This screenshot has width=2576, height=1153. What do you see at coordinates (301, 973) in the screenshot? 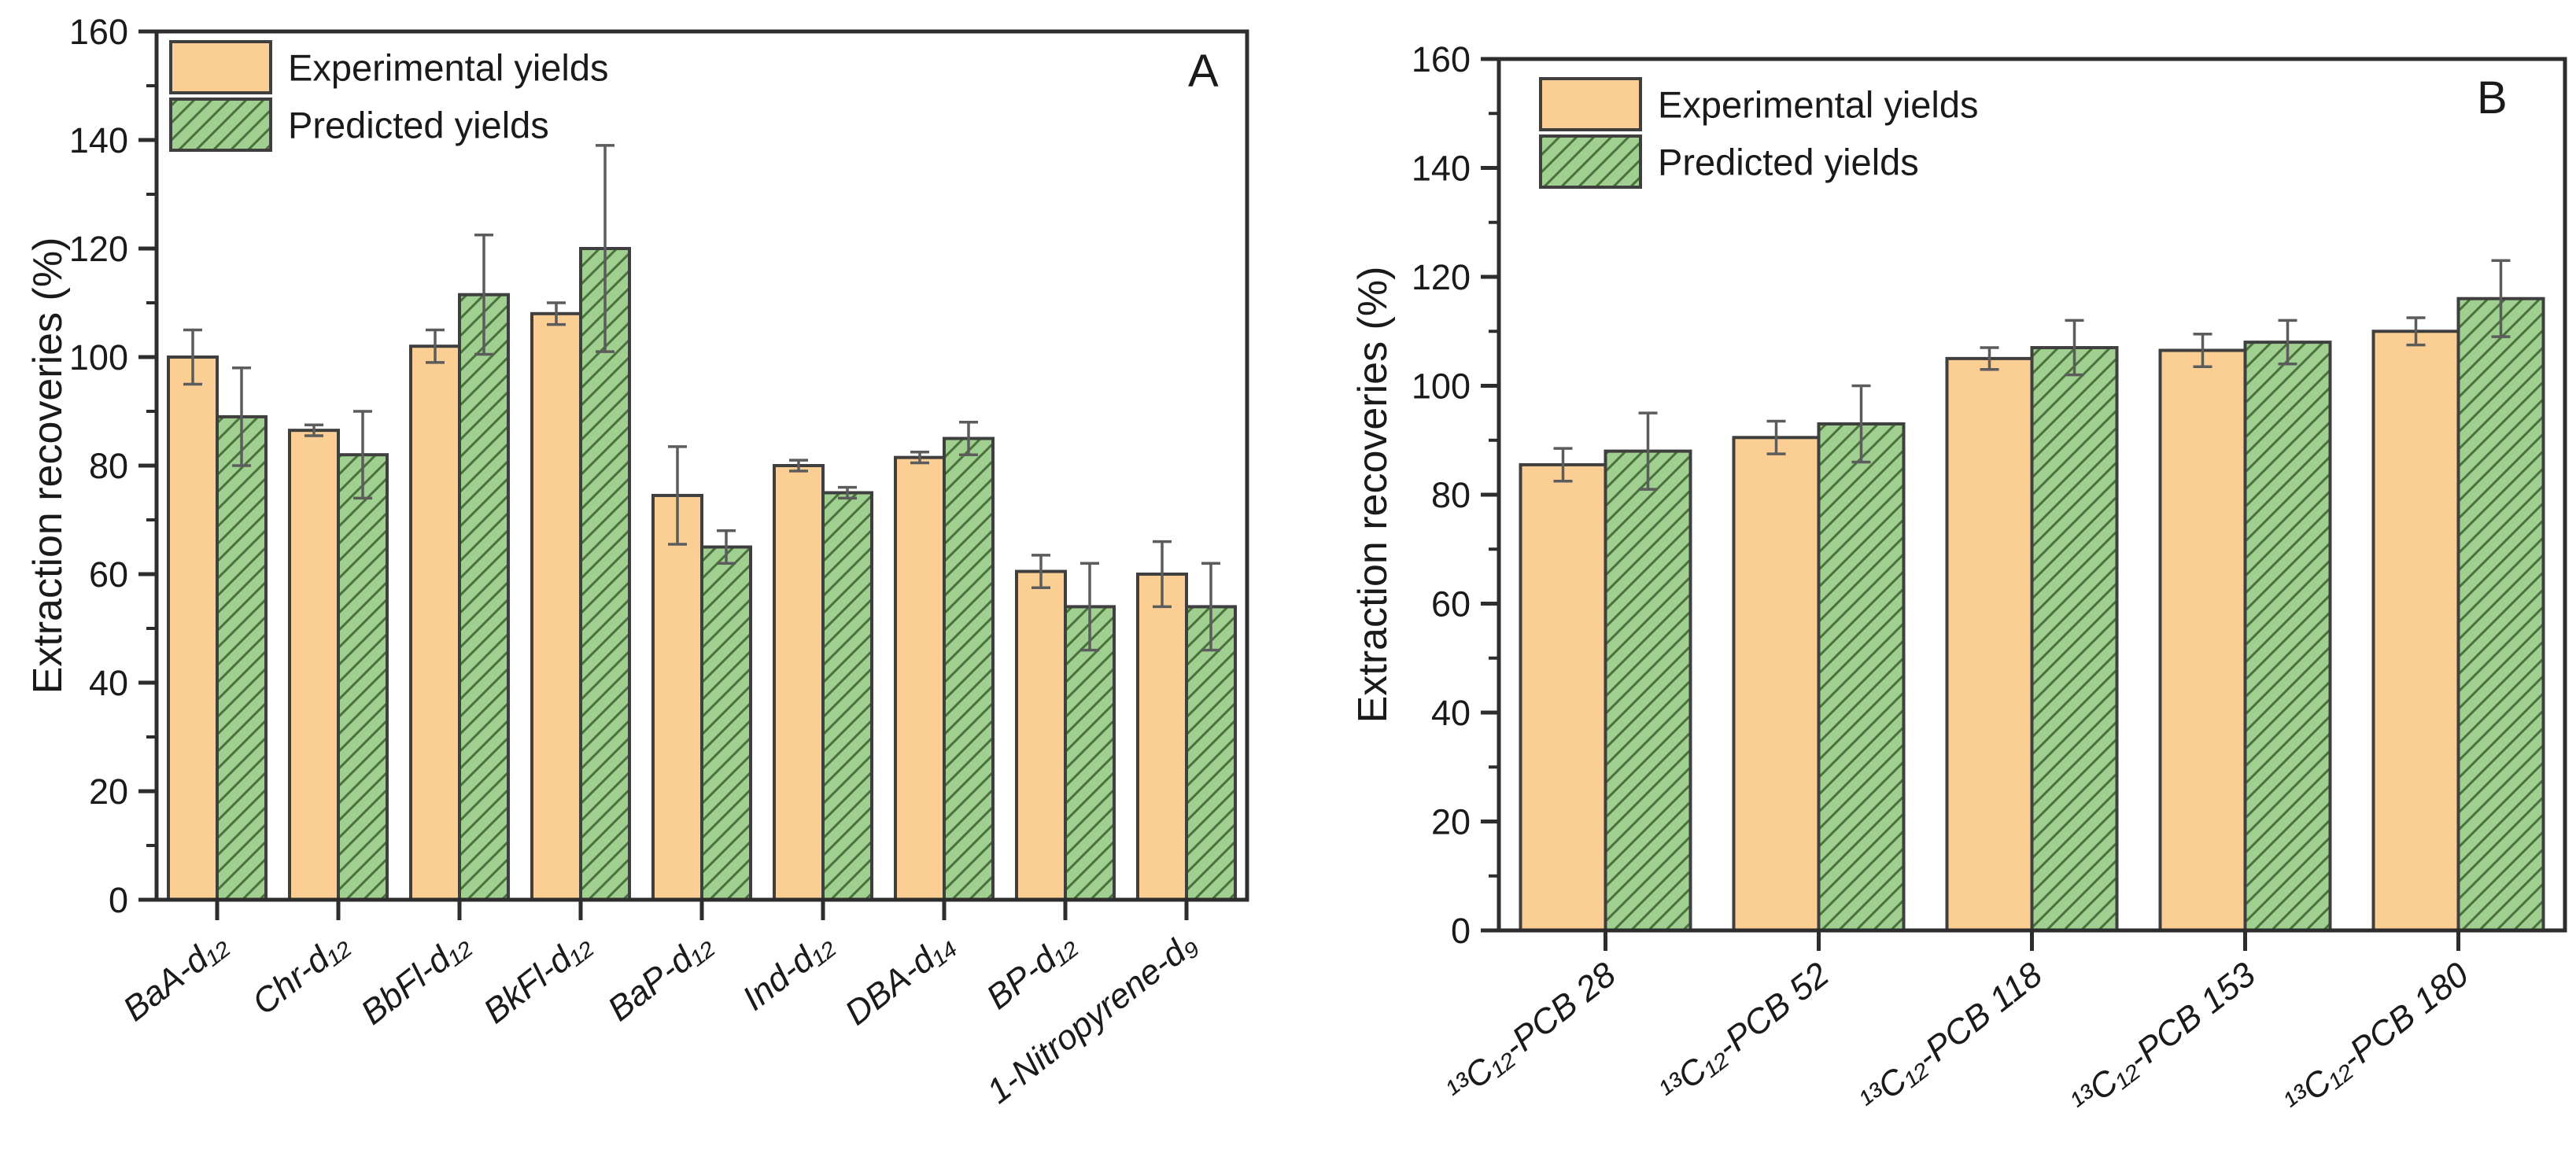
I see `x-tick-label: Chr-d₁₂` at bounding box center [301, 973].